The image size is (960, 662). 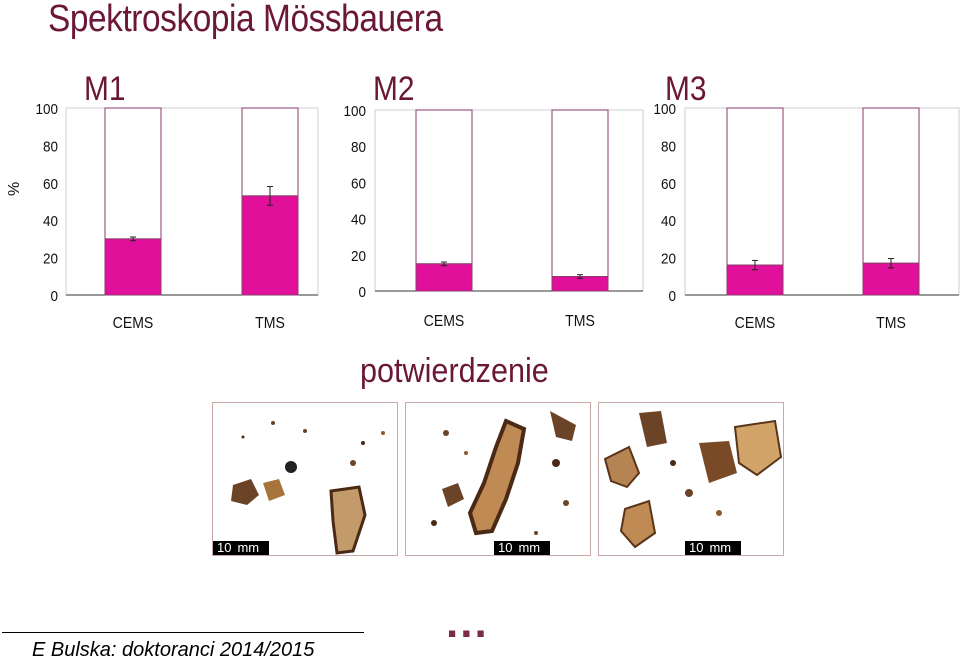 I want to click on microscope-photo-2: 10 mm, so click(x=498, y=479).